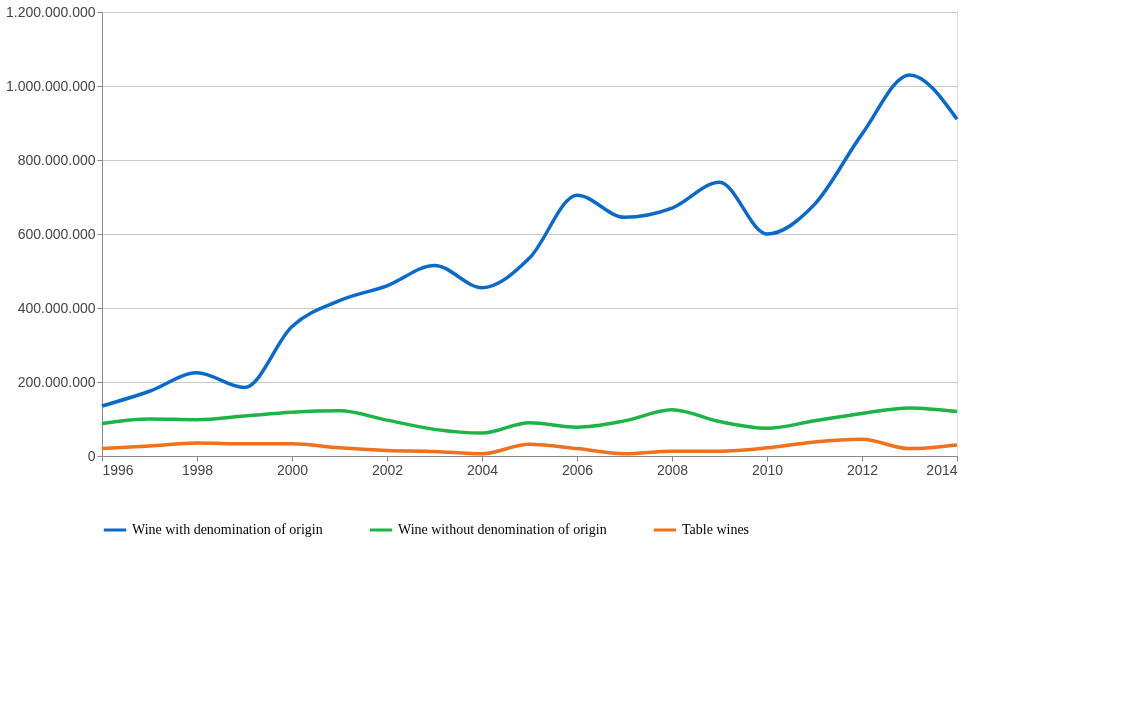  Describe the element at coordinates (50, 11) in the screenshot. I see `y-tick-label: 1.200.000.000` at that location.